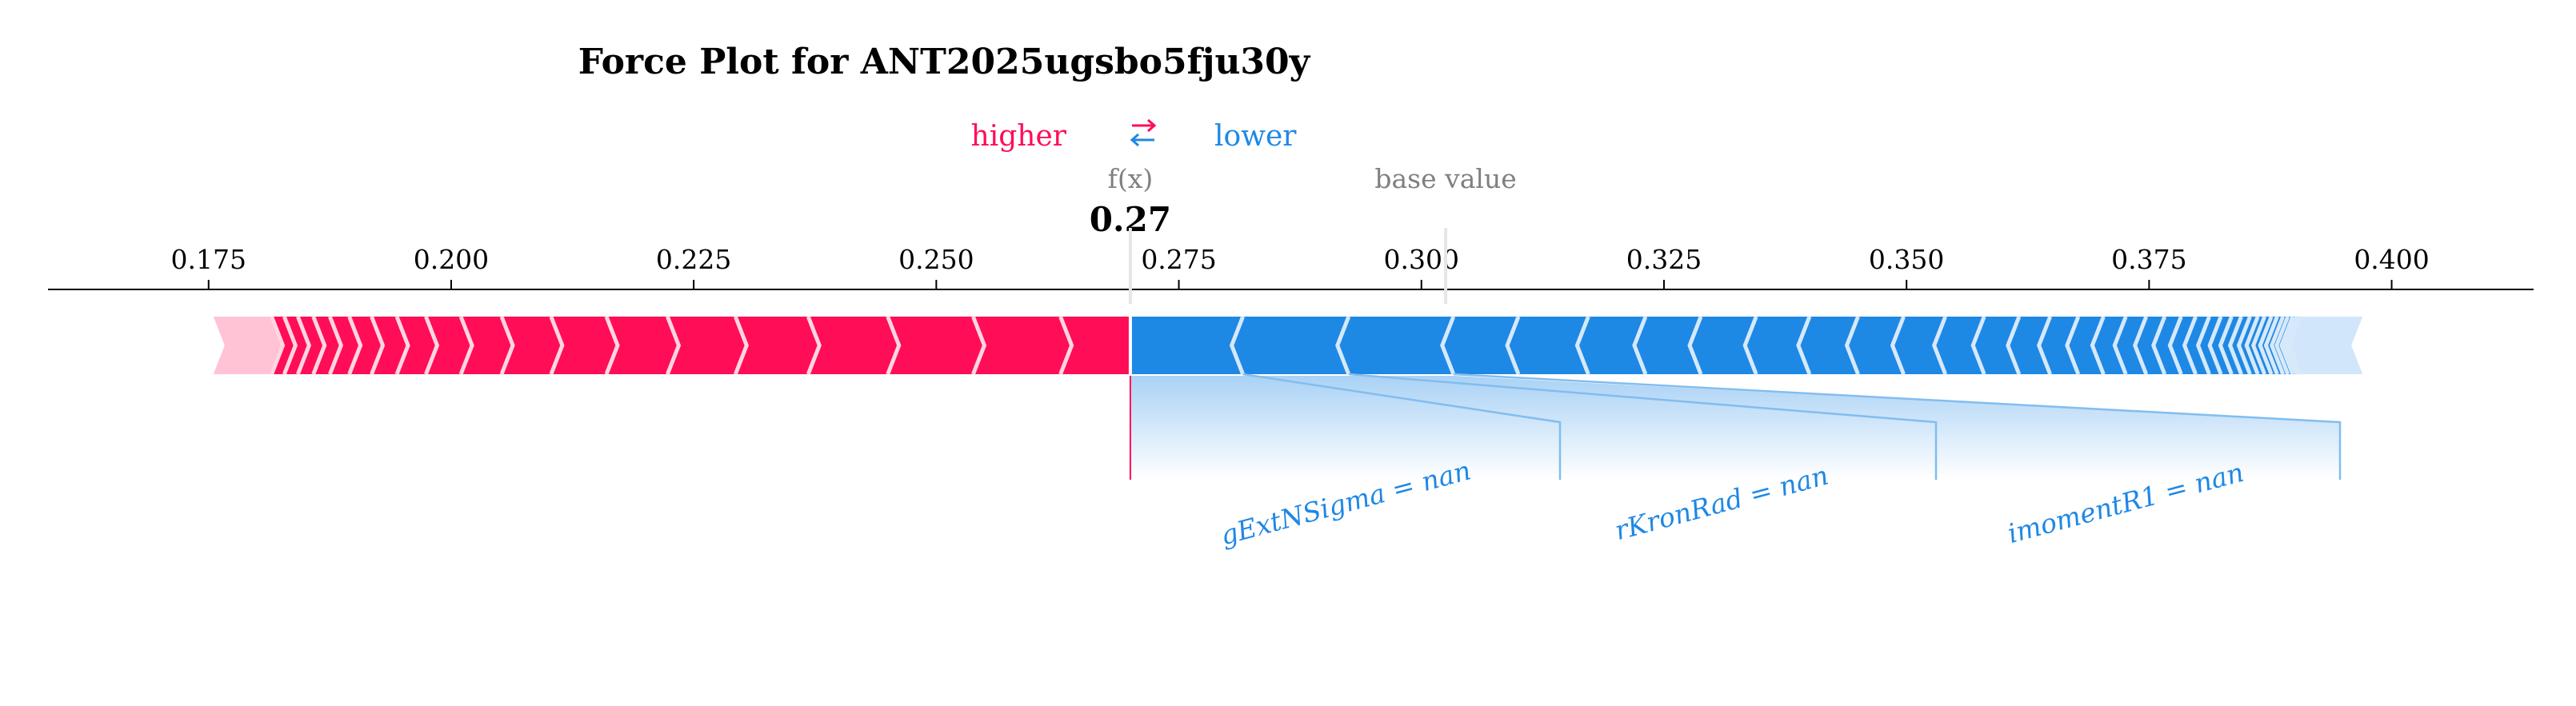 The width and height of the screenshot is (2576, 706). I want to click on x-tick-label: 0.375, so click(2148, 259).